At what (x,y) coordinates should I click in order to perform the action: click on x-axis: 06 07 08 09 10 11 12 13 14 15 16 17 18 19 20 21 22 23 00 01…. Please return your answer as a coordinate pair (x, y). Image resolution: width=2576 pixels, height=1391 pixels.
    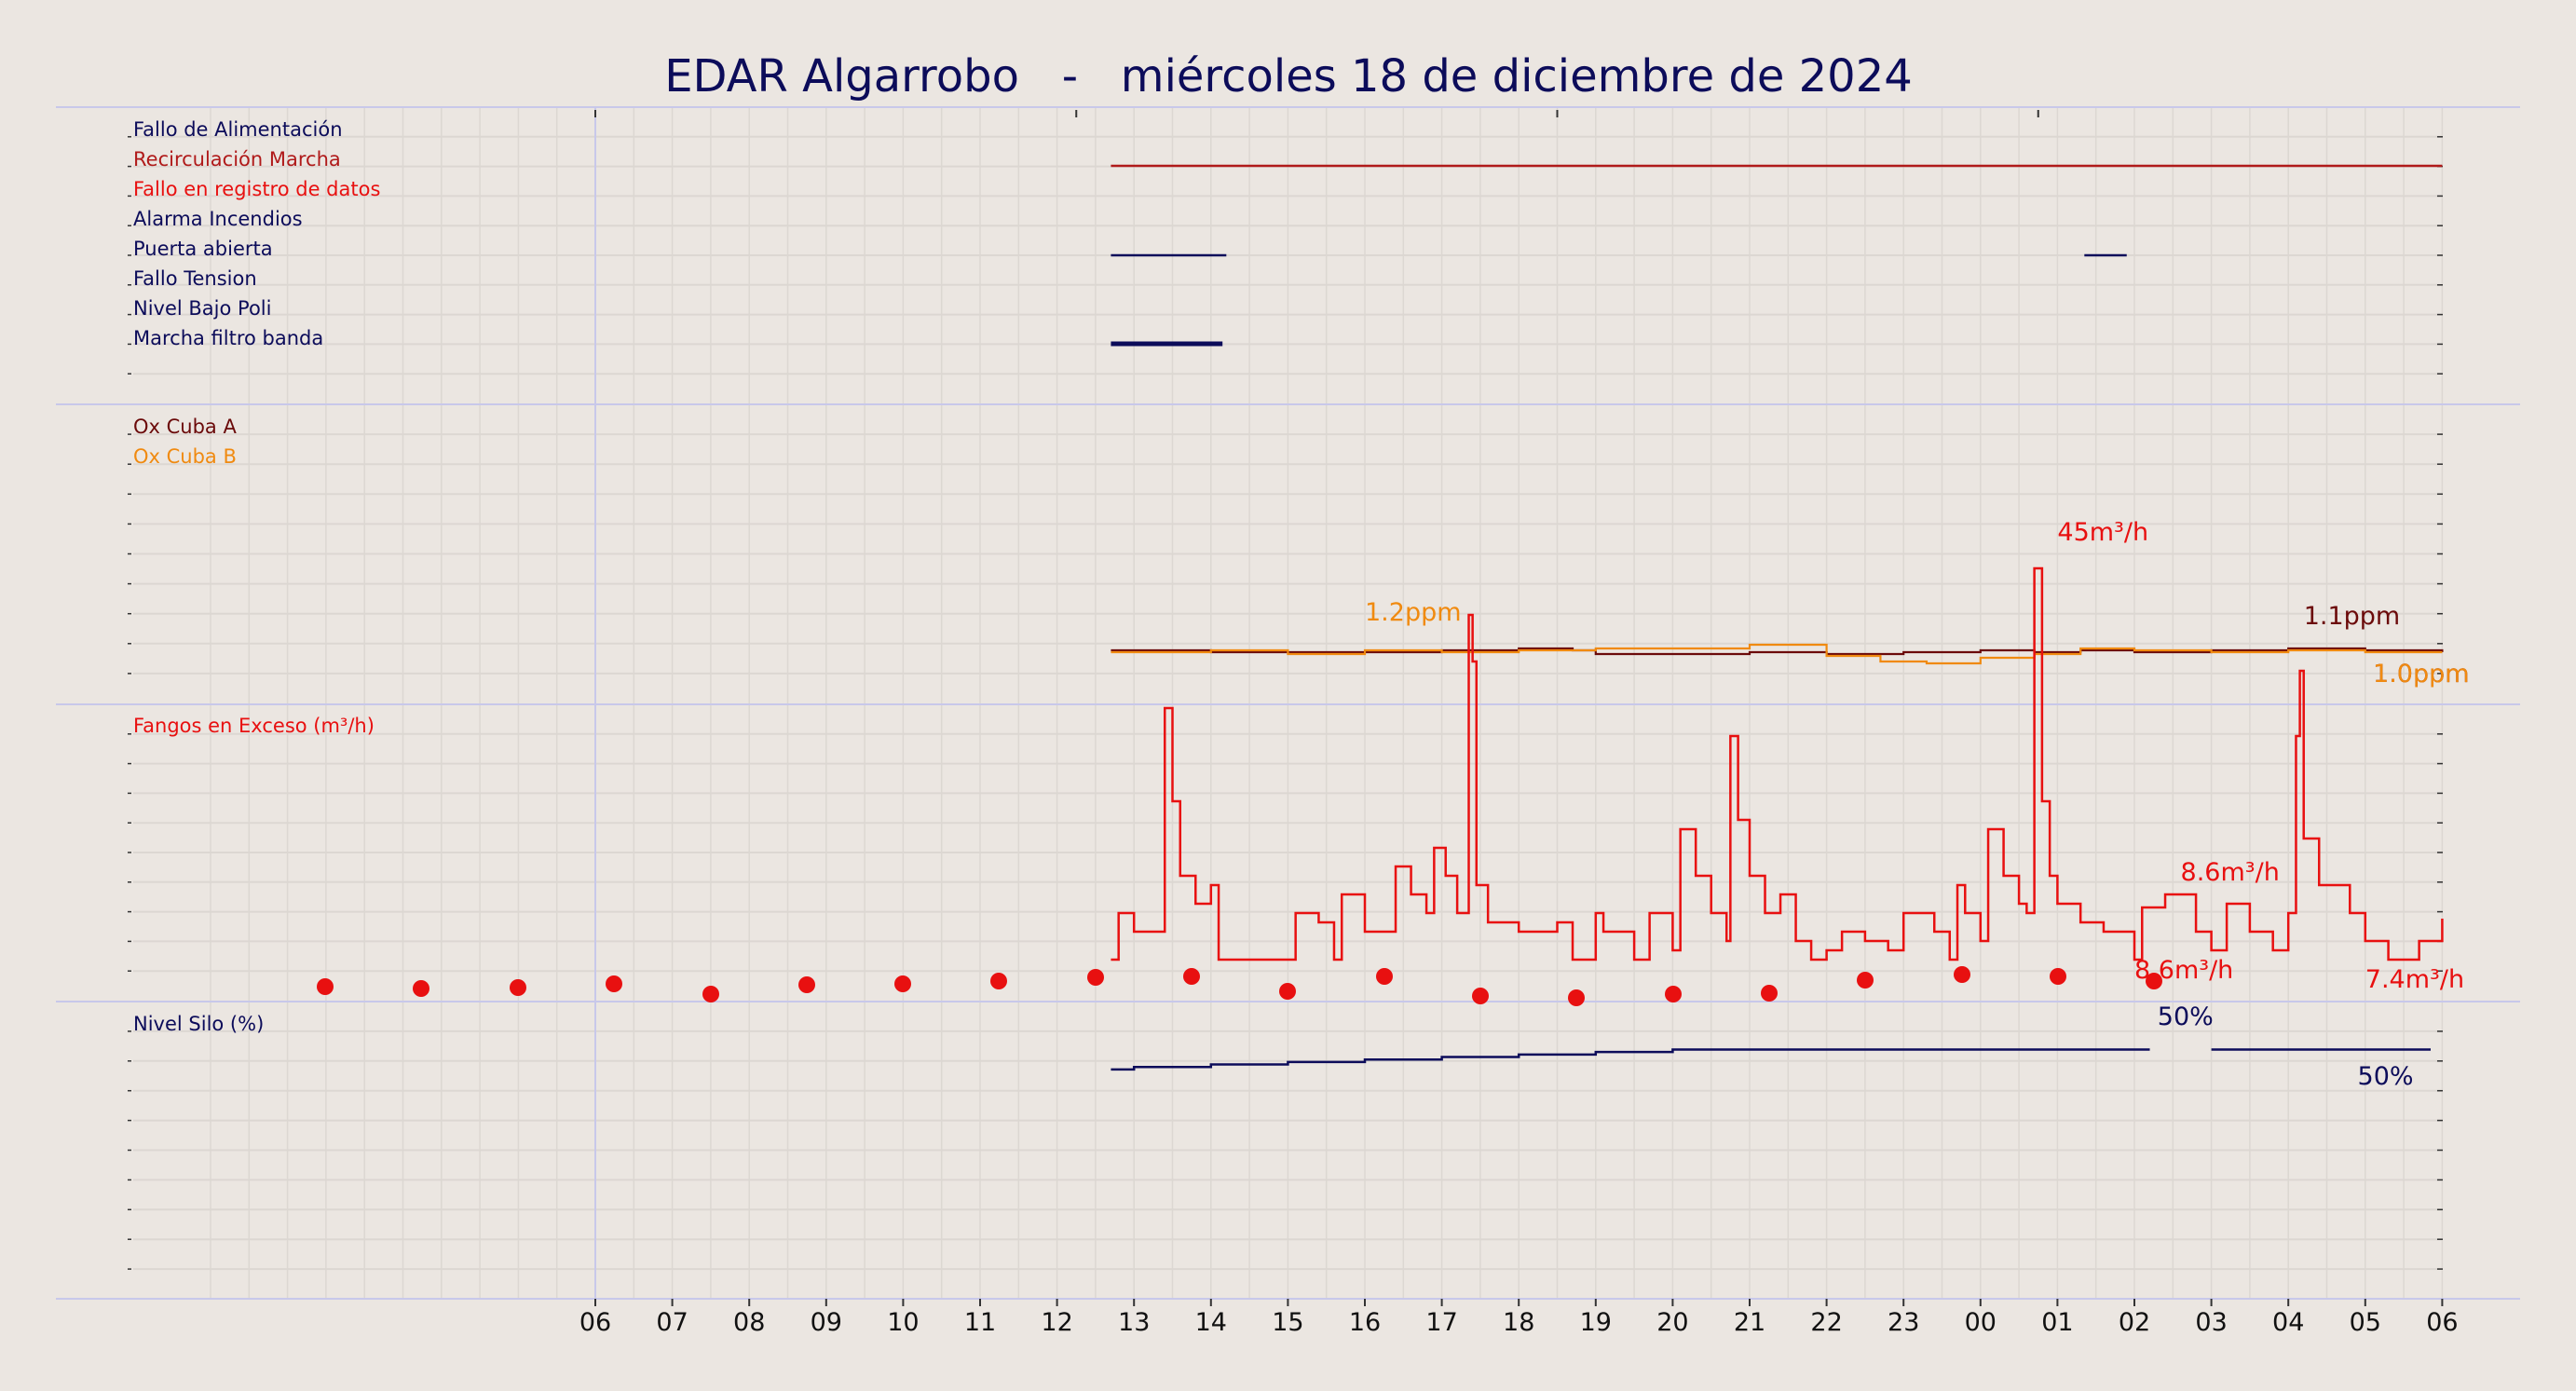
    Looking at the image, I should click on (1519, 1318).